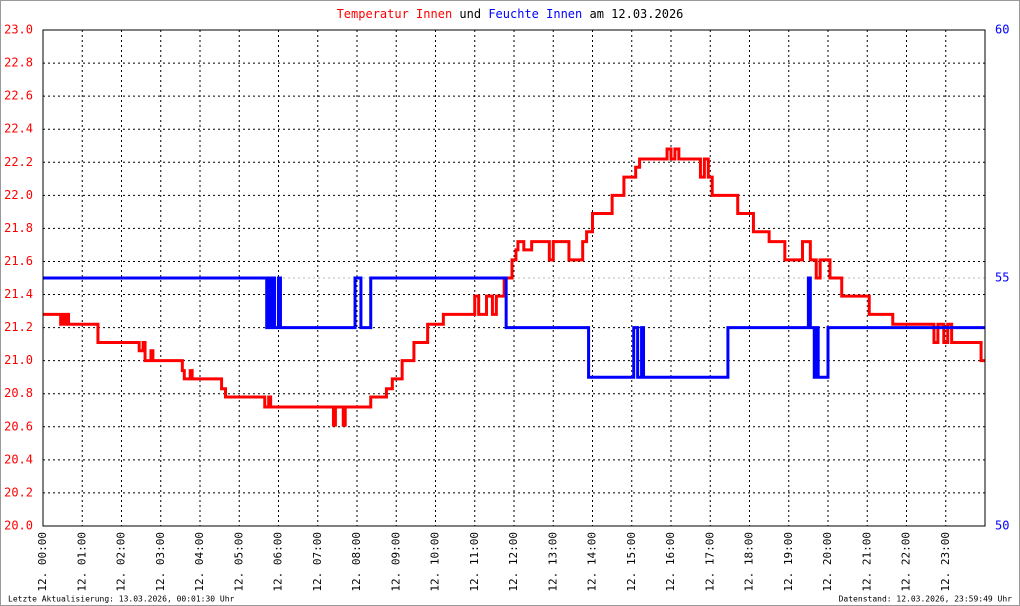 The image size is (1020, 606). I want to click on y2-tick-label: 60, so click(1002, 30).